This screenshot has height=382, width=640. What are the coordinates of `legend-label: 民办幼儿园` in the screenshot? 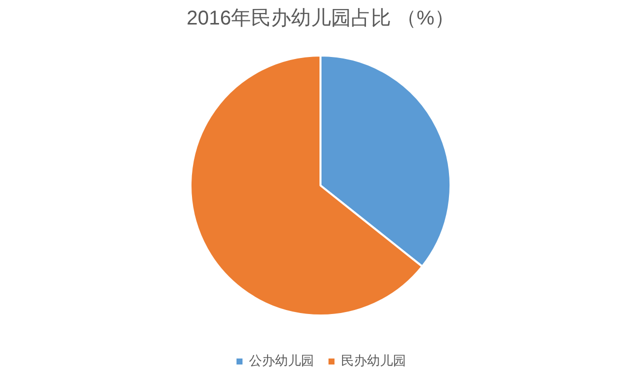 It's located at (373, 361).